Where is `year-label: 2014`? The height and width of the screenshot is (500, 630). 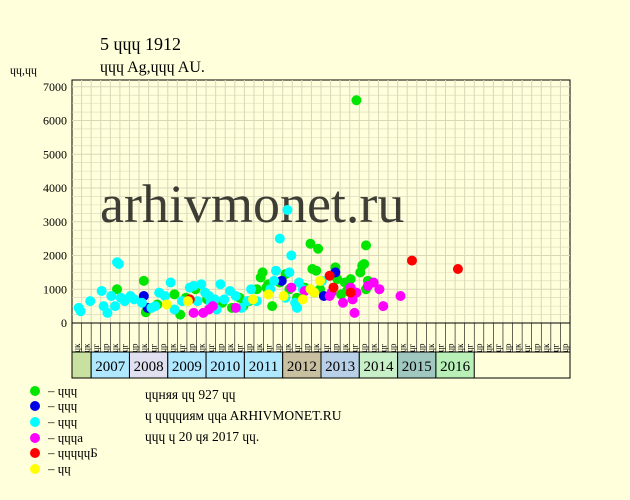 year-label: 2014 is located at coordinates (378, 367).